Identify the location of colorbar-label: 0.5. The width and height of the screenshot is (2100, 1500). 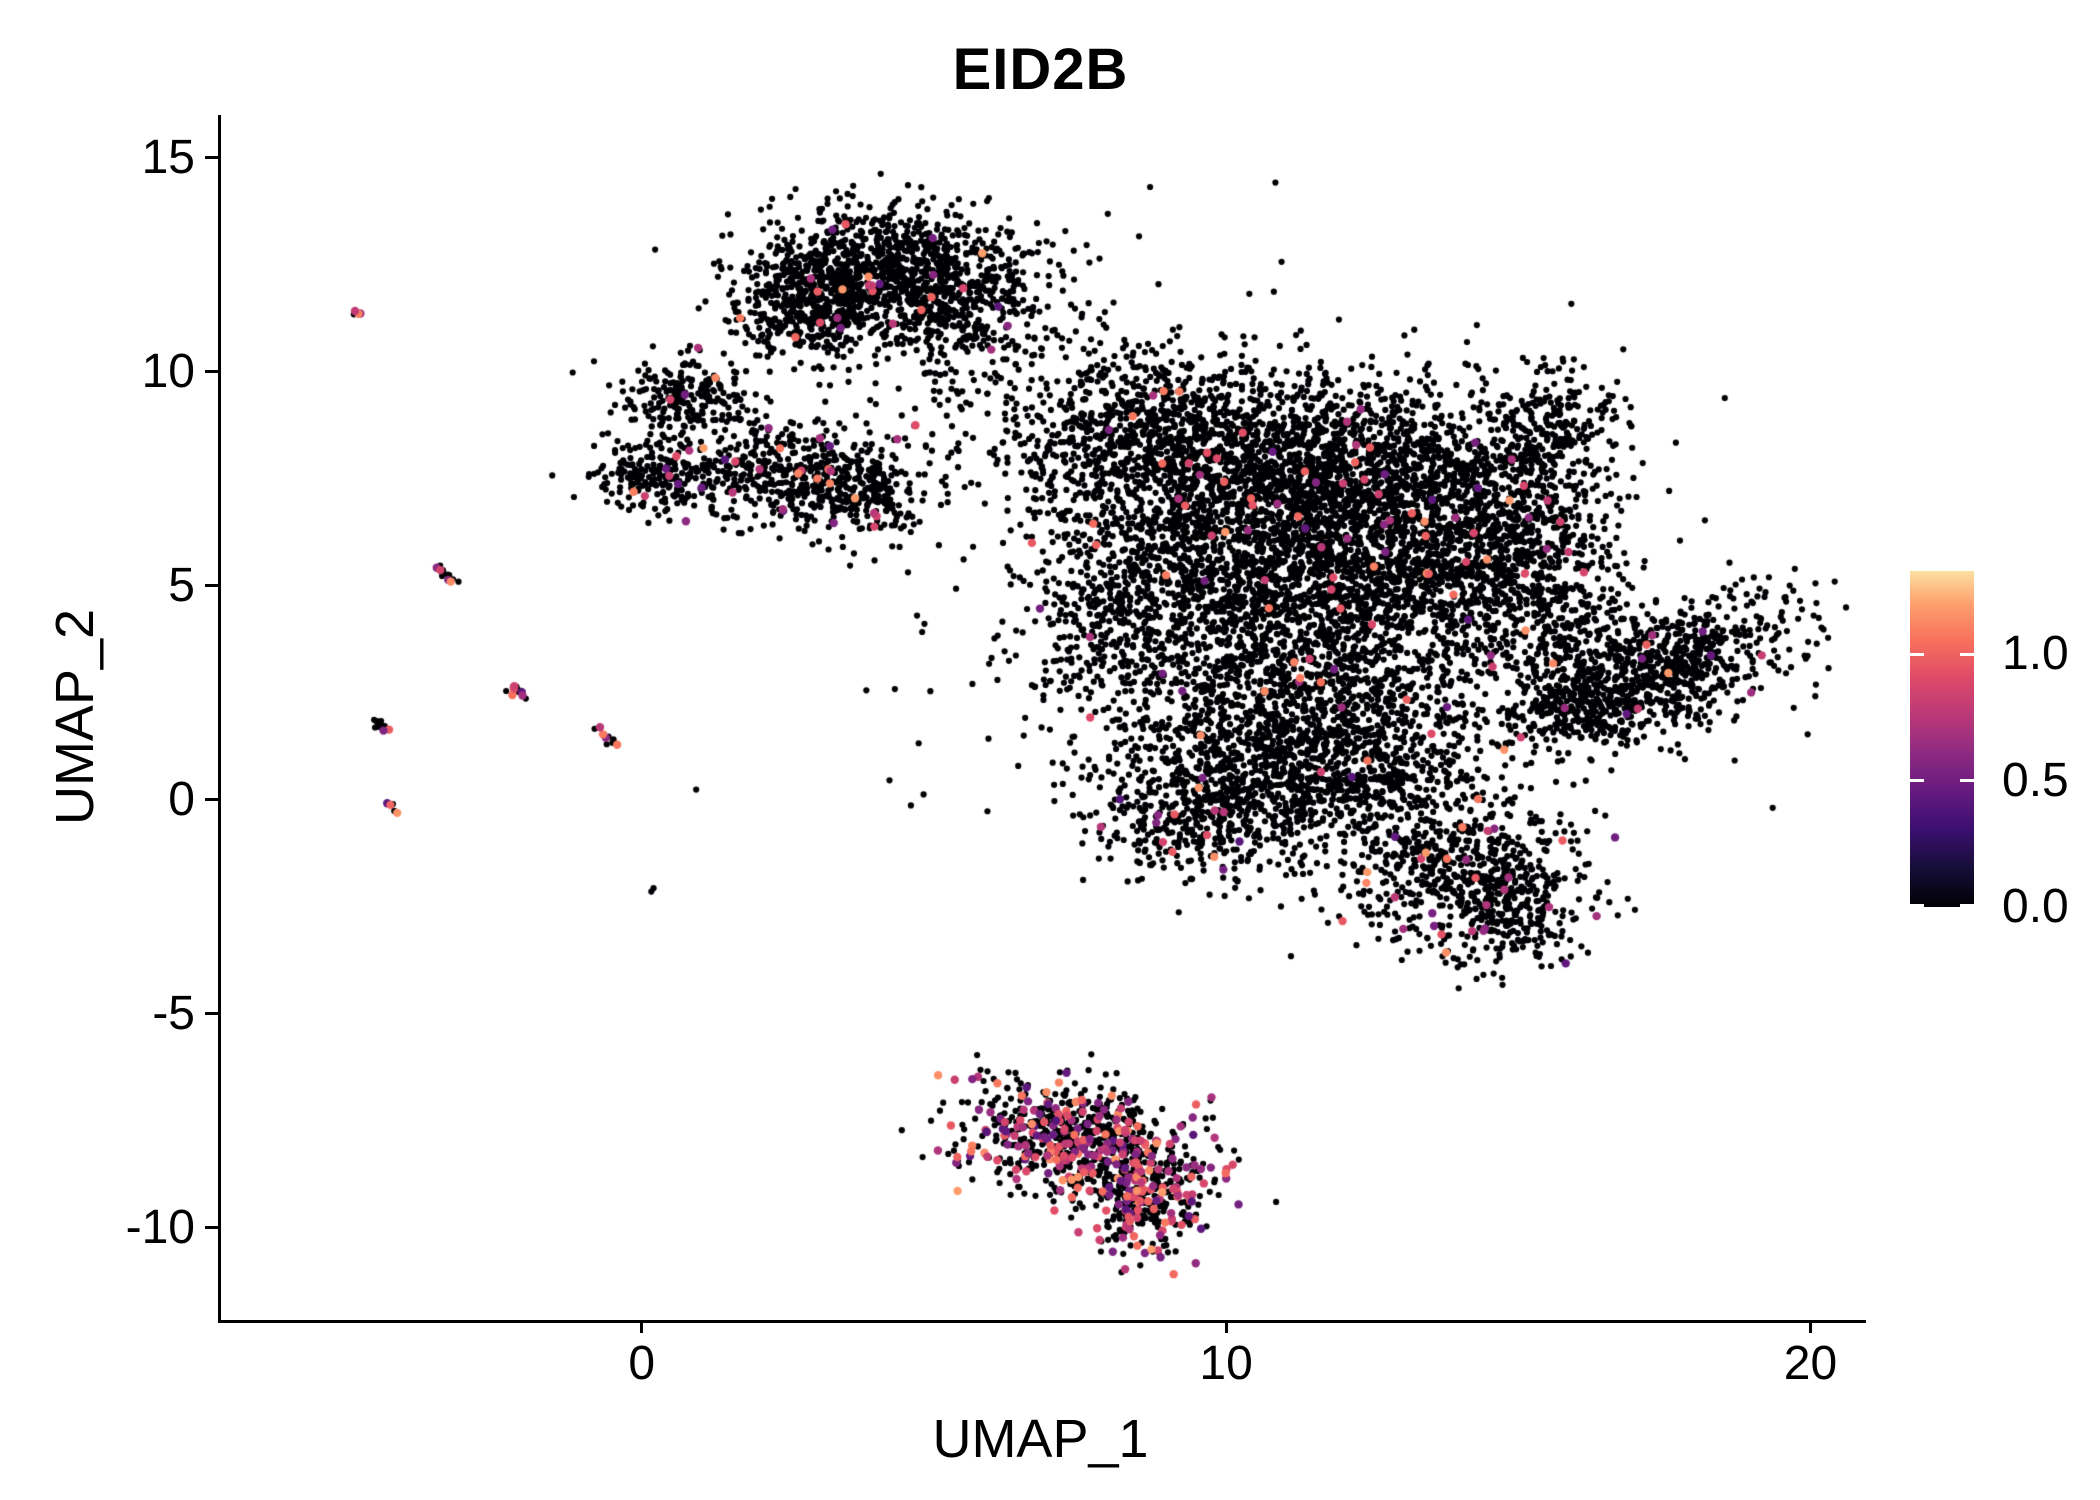
(2035, 780).